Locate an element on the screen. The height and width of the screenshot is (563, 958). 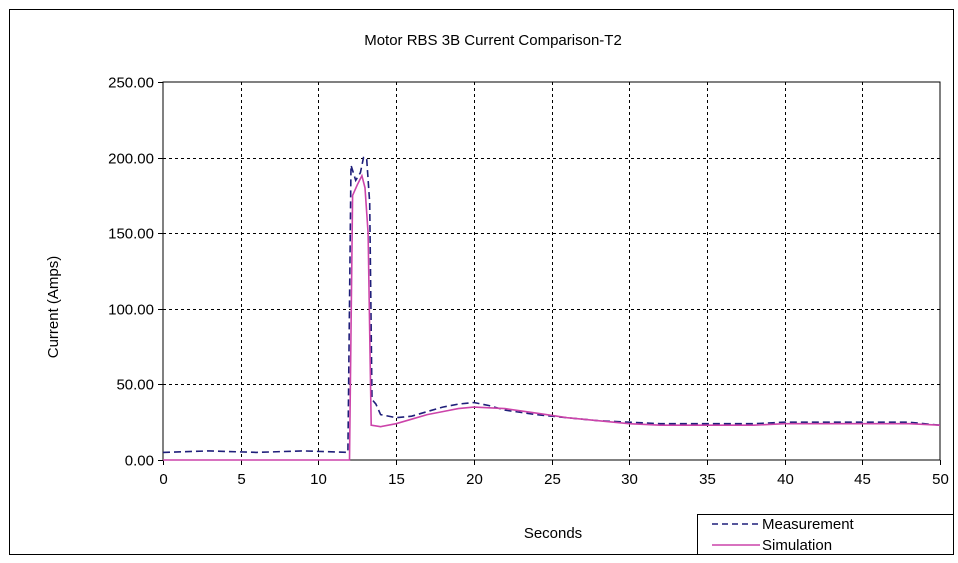
x-tick-label: 50 is located at coordinates (940, 479).